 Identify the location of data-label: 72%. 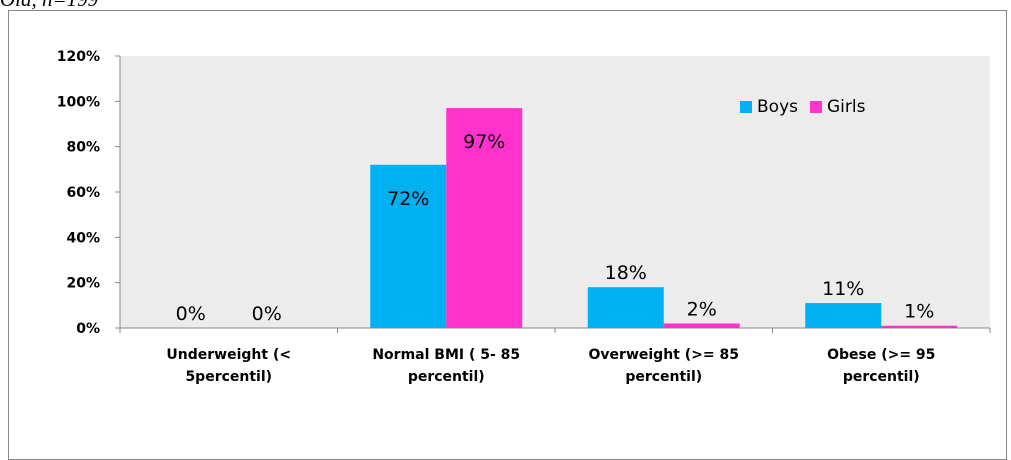
(408, 199).